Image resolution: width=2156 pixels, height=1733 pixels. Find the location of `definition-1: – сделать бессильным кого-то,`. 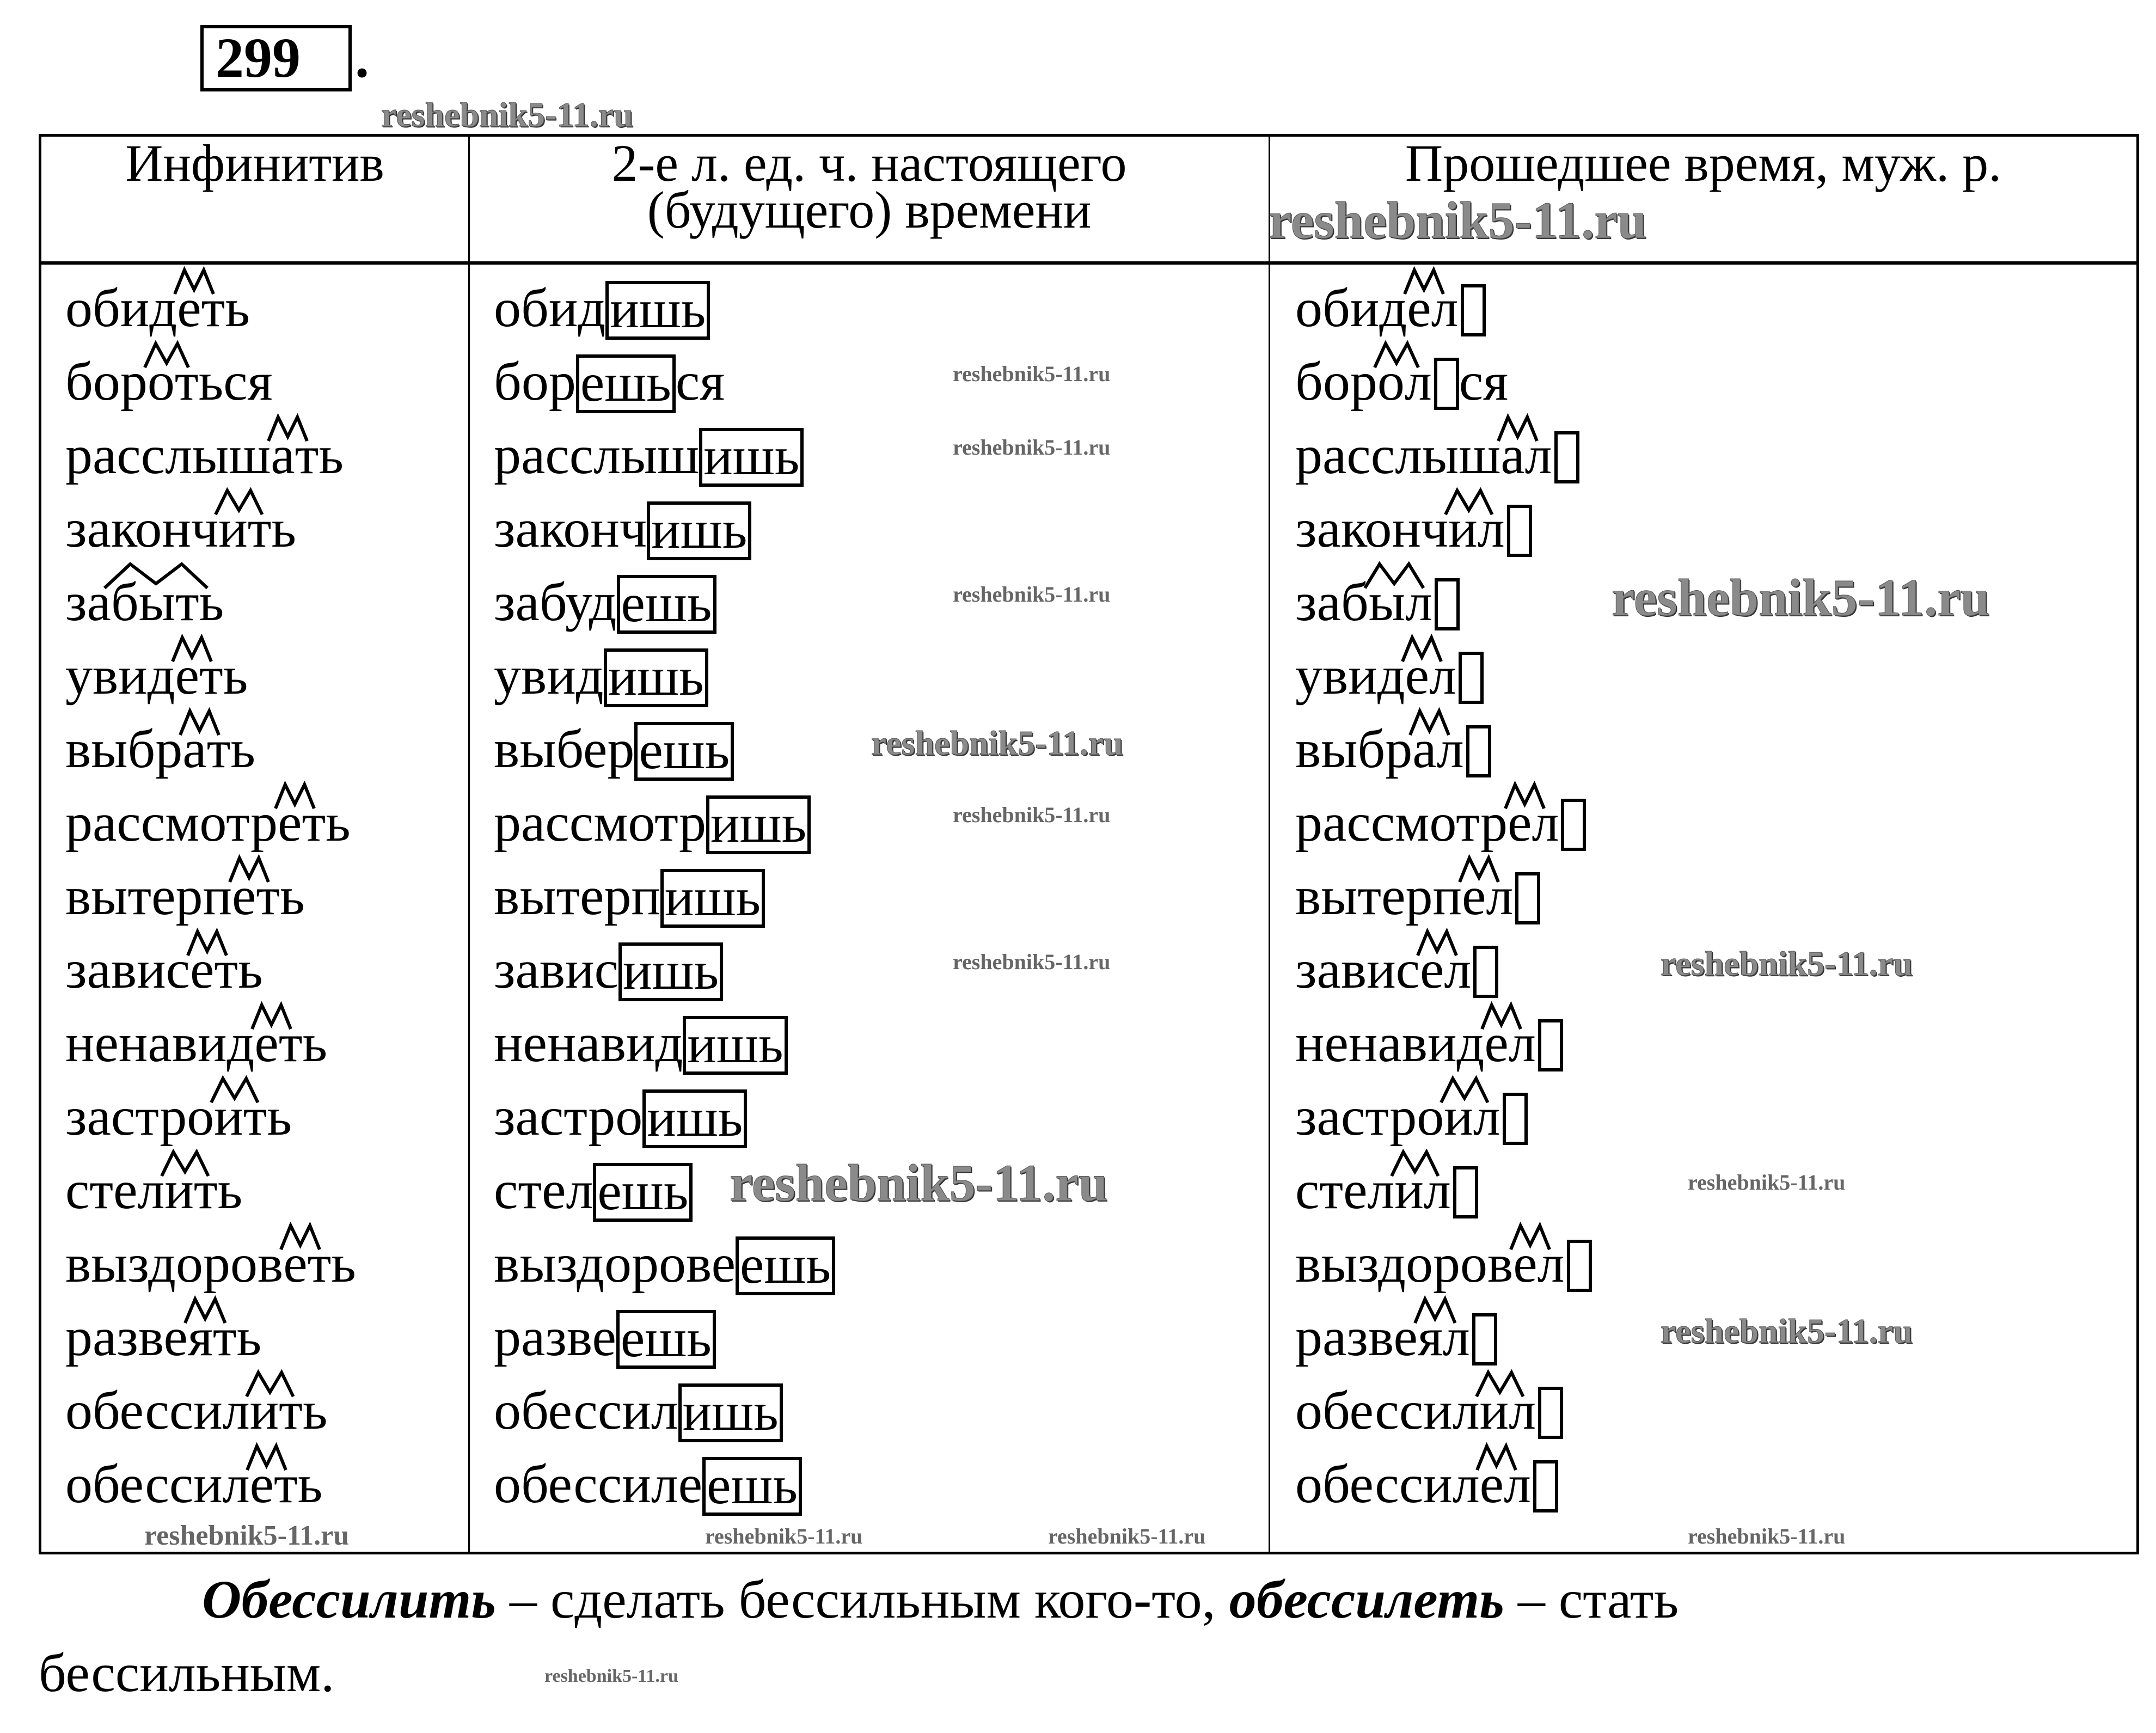

definition-1: – сделать бессильным кого-то, is located at coordinates (862, 1599).